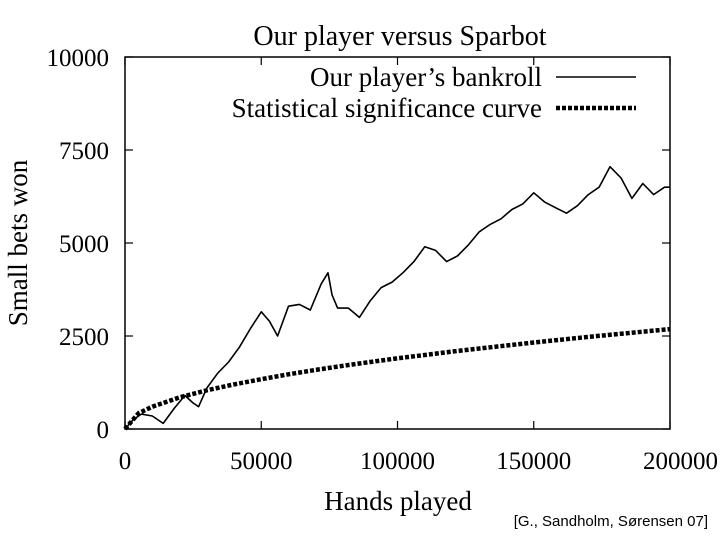 The height and width of the screenshot is (540, 720). What do you see at coordinates (84, 151) in the screenshot?
I see `y-tick-label: 7500` at bounding box center [84, 151].